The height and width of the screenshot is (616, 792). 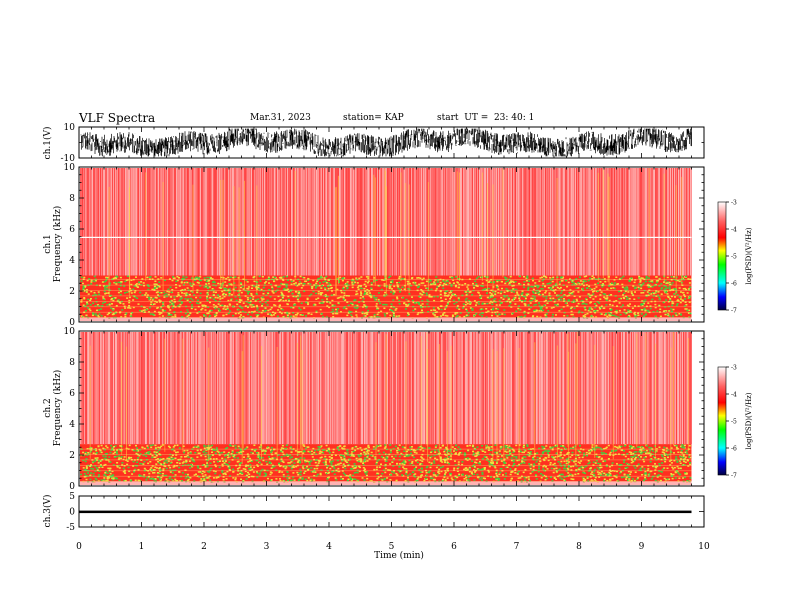 I want to click on figure-title: VLF Spectra, so click(x=117, y=118).